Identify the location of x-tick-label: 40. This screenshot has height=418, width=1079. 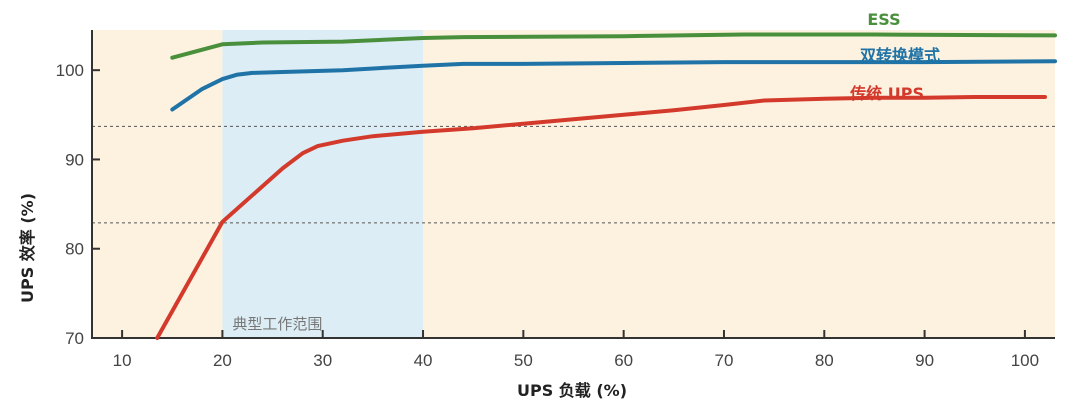
(423, 360).